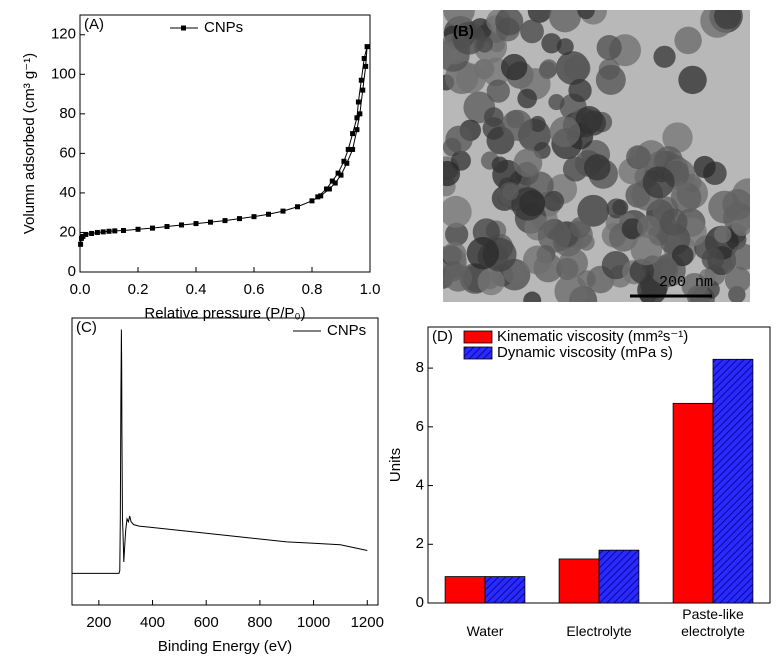  What do you see at coordinates (67, 192) in the screenshot?
I see `y-tick-label: 40` at bounding box center [67, 192].